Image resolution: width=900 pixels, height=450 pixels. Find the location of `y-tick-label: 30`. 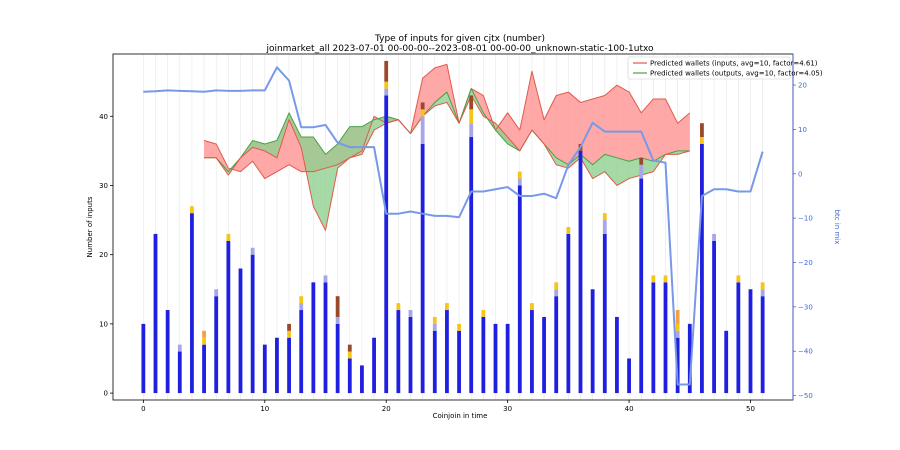

y-tick-label: 30 is located at coordinates (103, 186).